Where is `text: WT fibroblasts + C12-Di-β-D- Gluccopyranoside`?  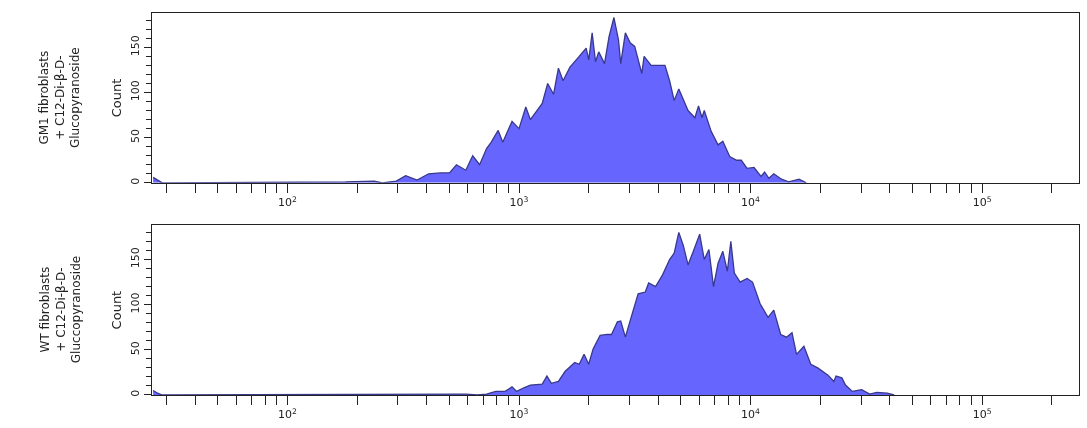
text: WT fibroblasts + C12-Di-β-D- Gluccopyranoside is located at coordinates (61, 309).